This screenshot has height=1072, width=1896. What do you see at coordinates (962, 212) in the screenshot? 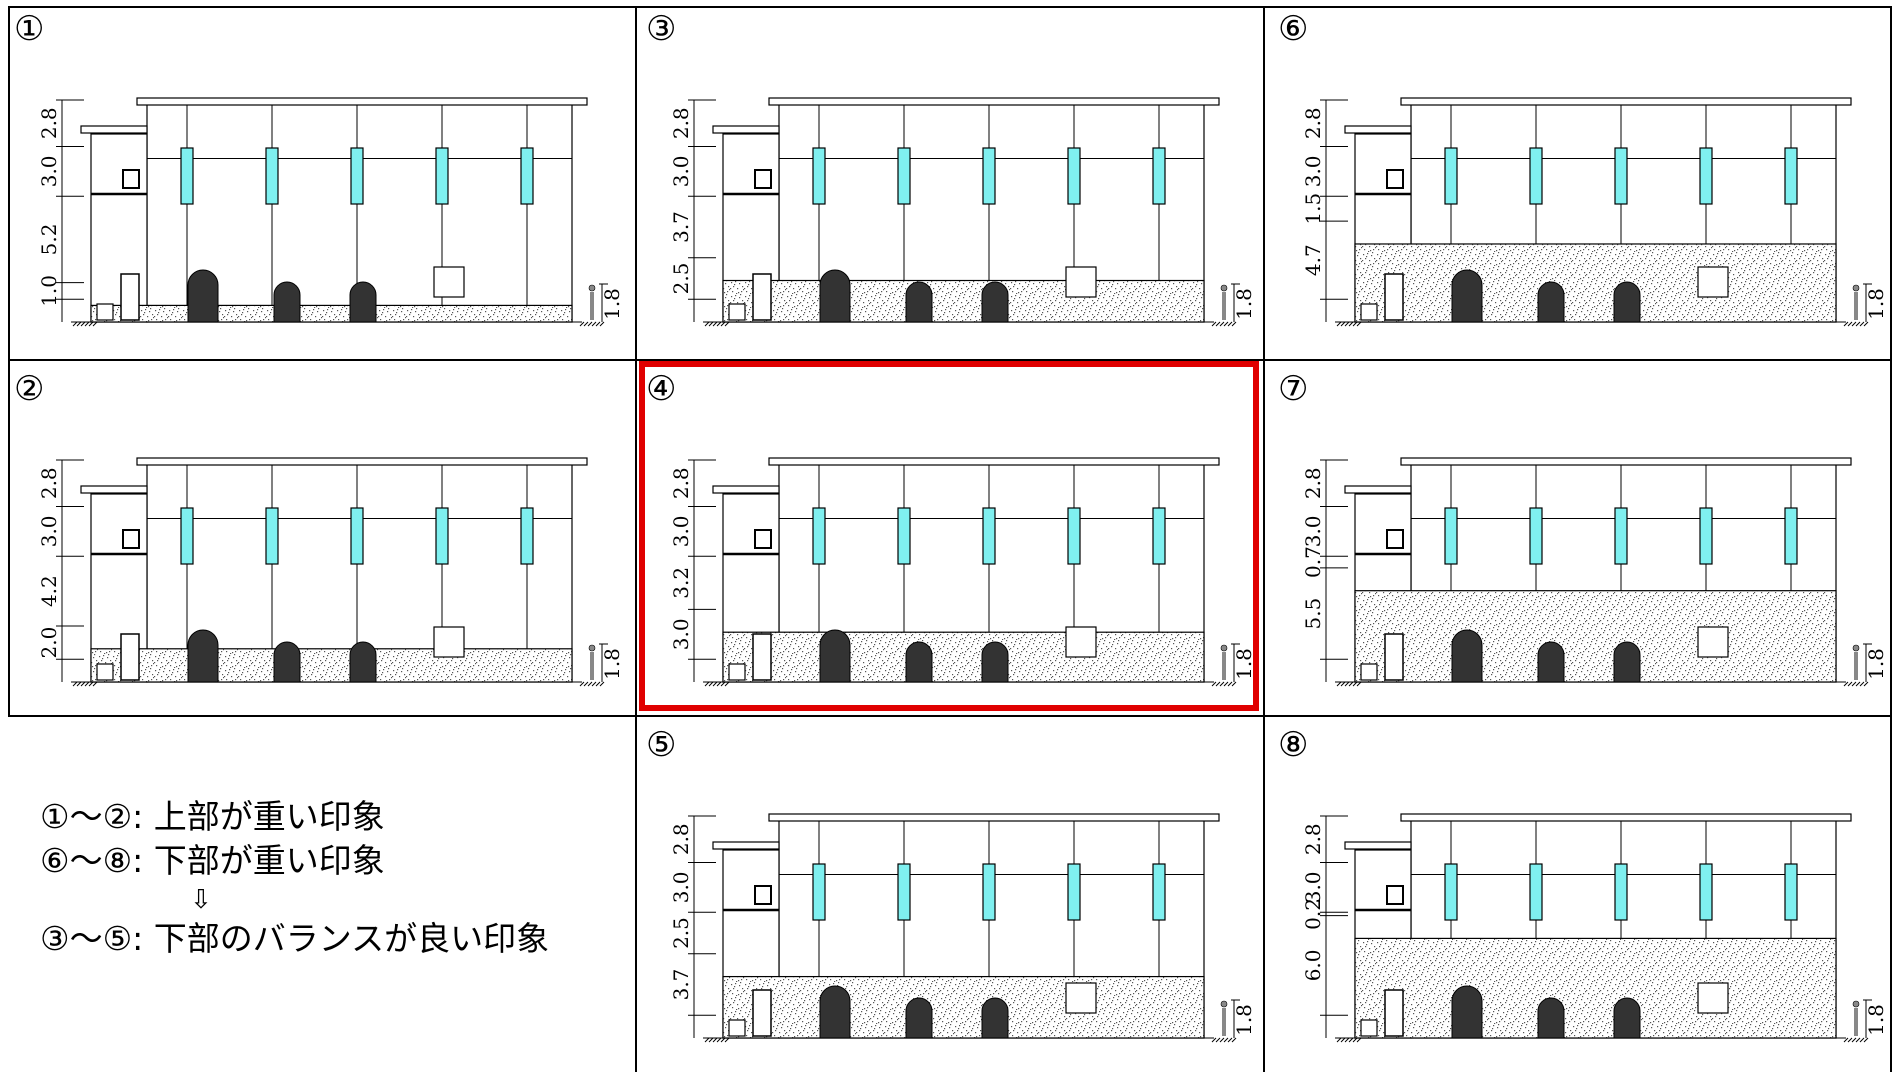
I see `elevation-drawing: 2.8 3.0 3.7 2.5 1.8` at bounding box center [962, 212].